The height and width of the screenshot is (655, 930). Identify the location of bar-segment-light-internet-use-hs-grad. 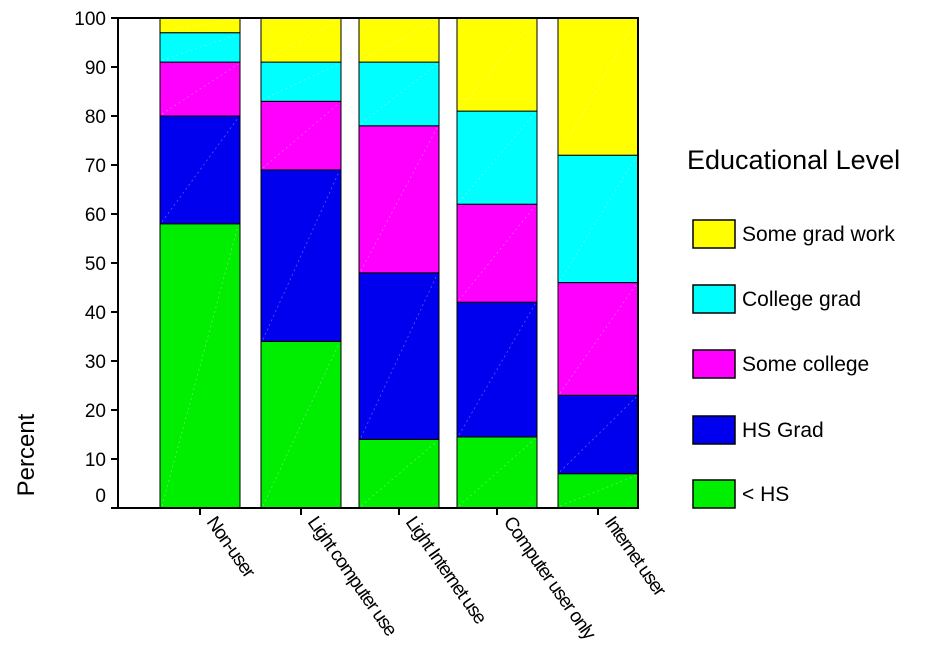
(399, 356).